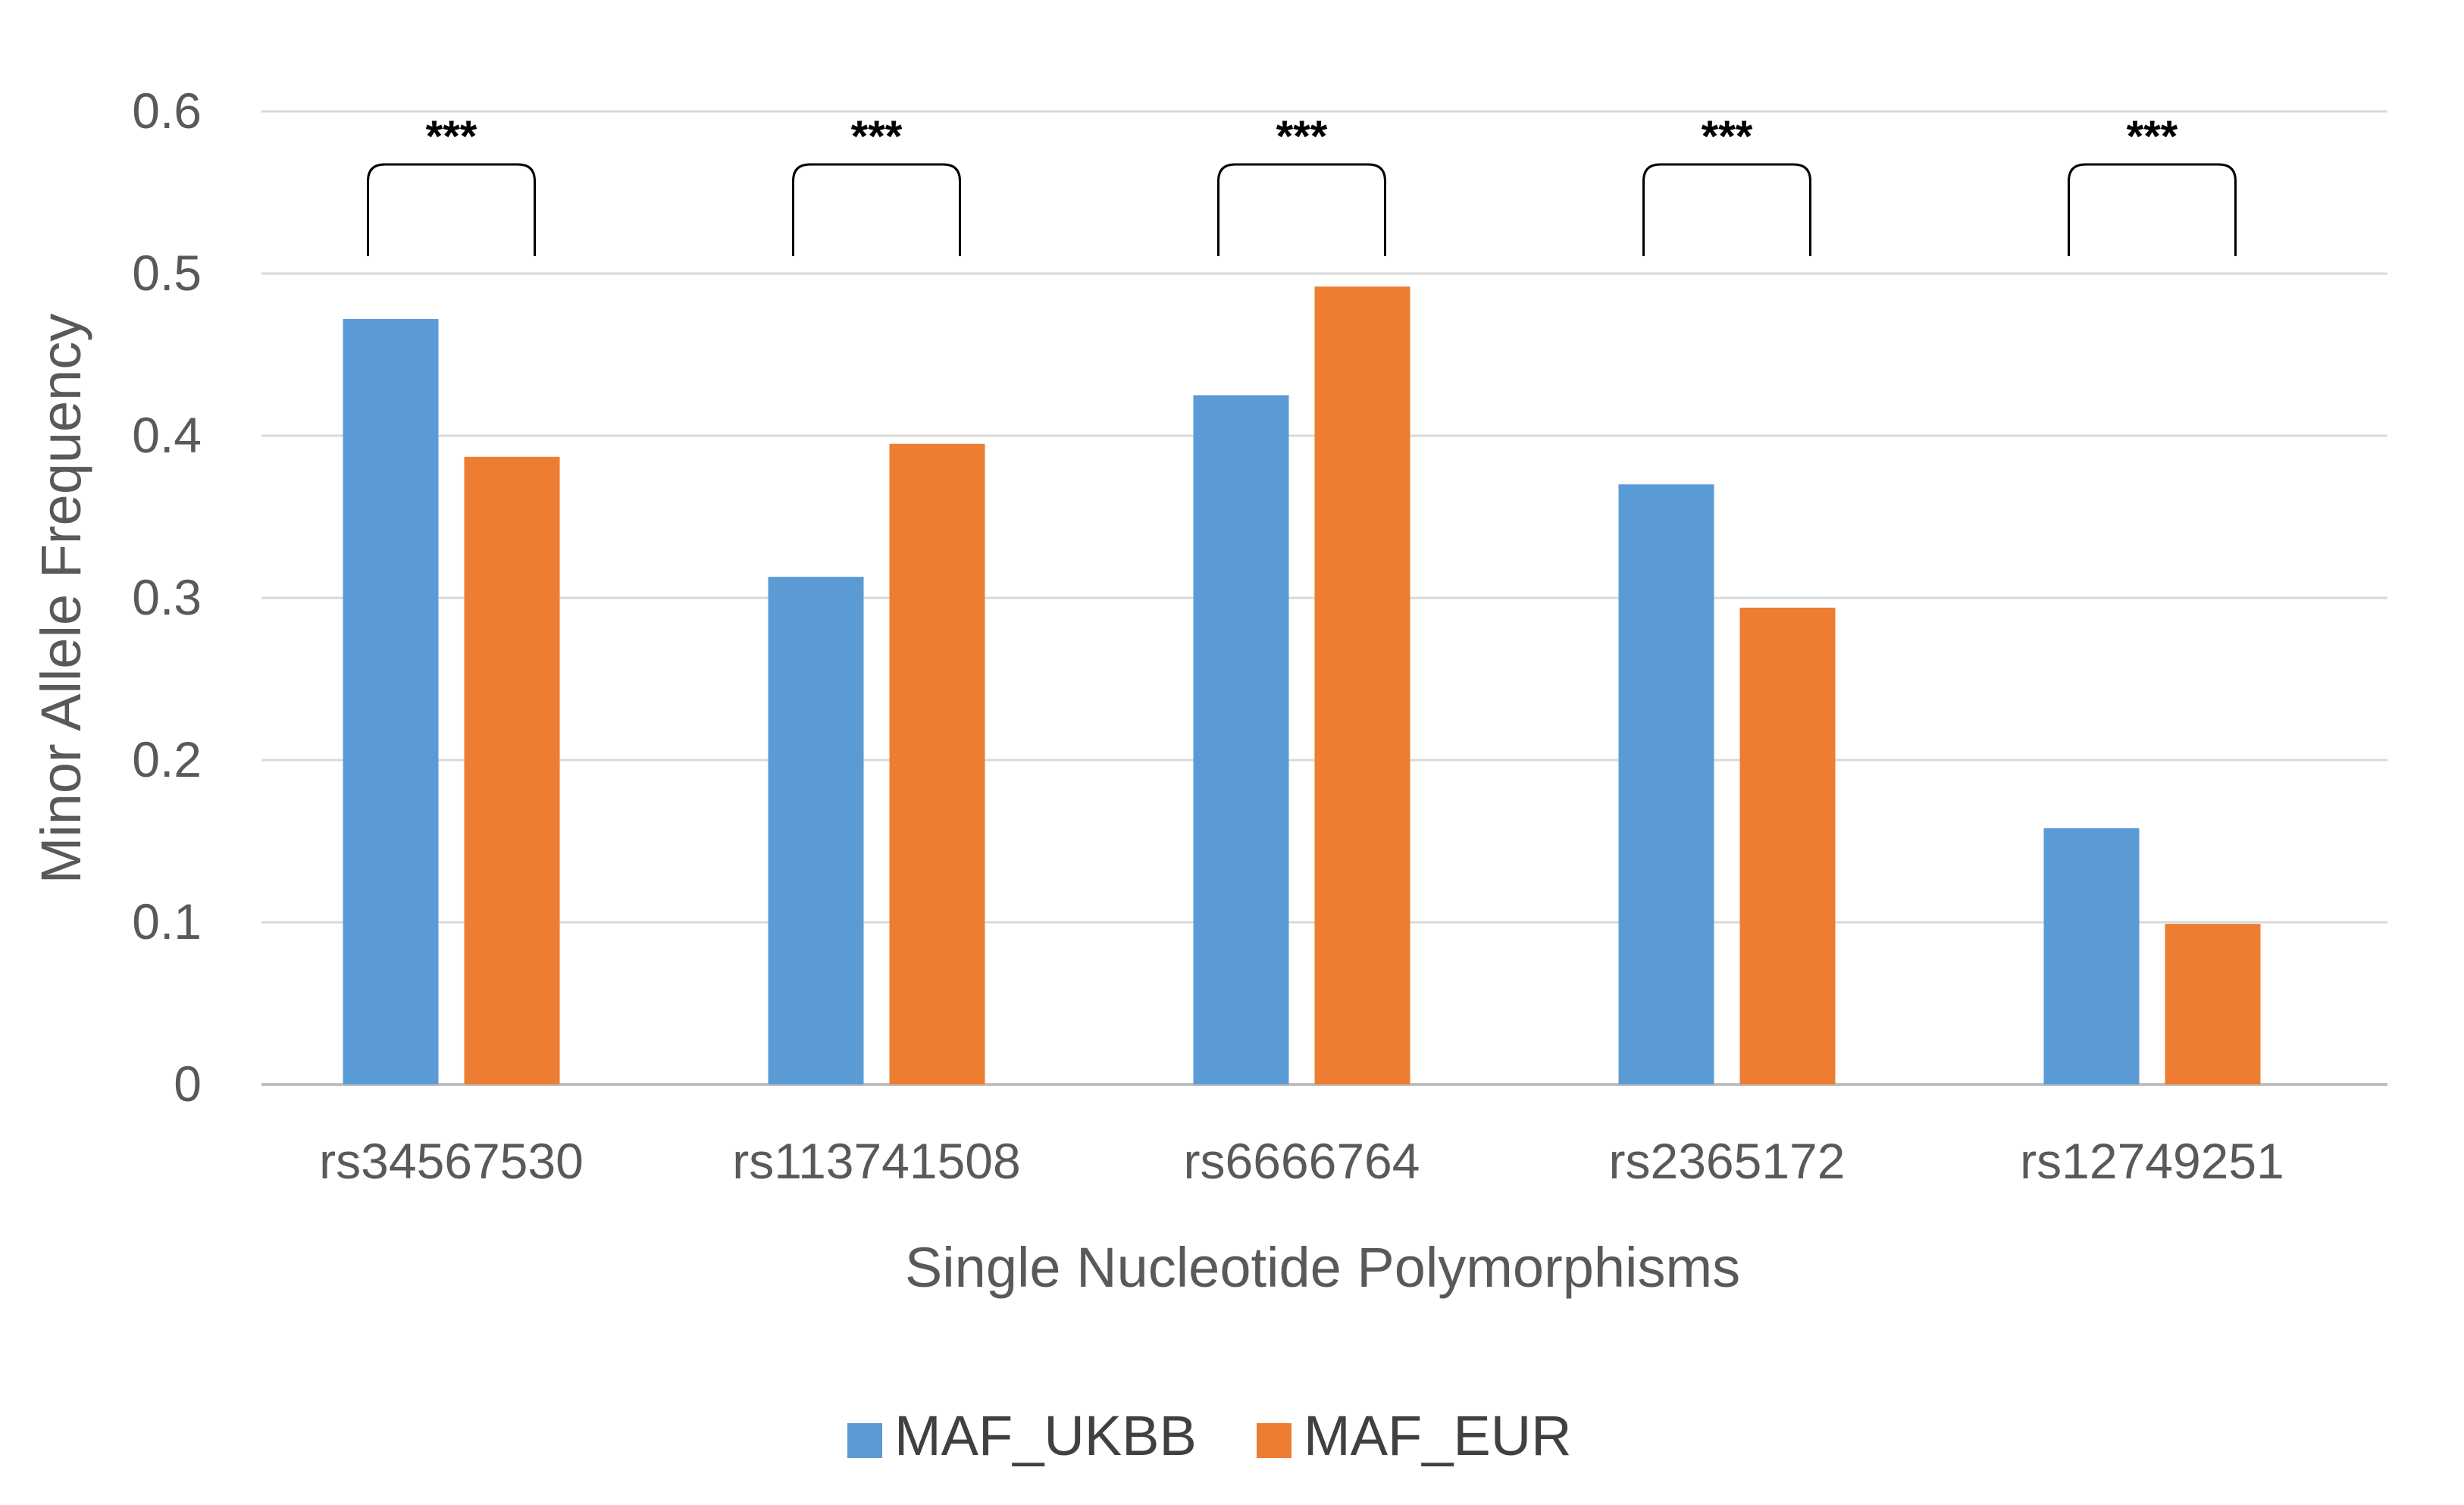  I want to click on legend-swatch-maf-eur, so click(1274, 1440).